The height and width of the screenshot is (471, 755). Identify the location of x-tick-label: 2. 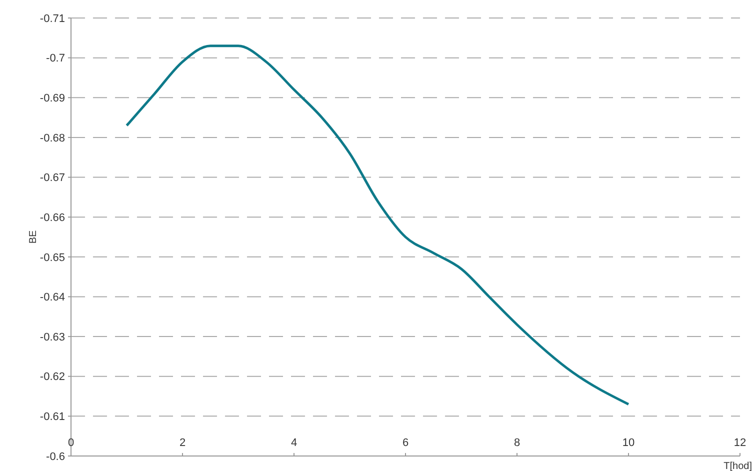
(182, 443).